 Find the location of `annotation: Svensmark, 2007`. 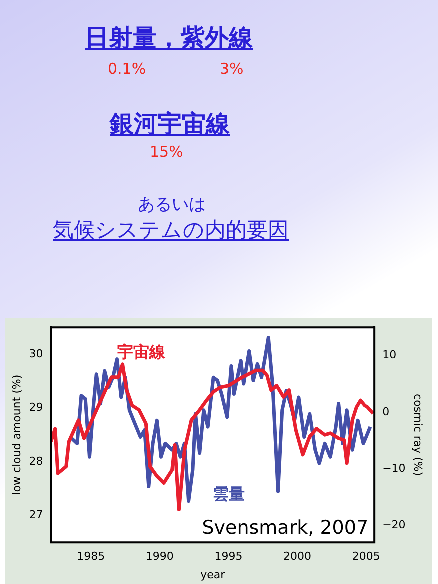

annotation: Svensmark, 2007 is located at coordinates (285, 528).